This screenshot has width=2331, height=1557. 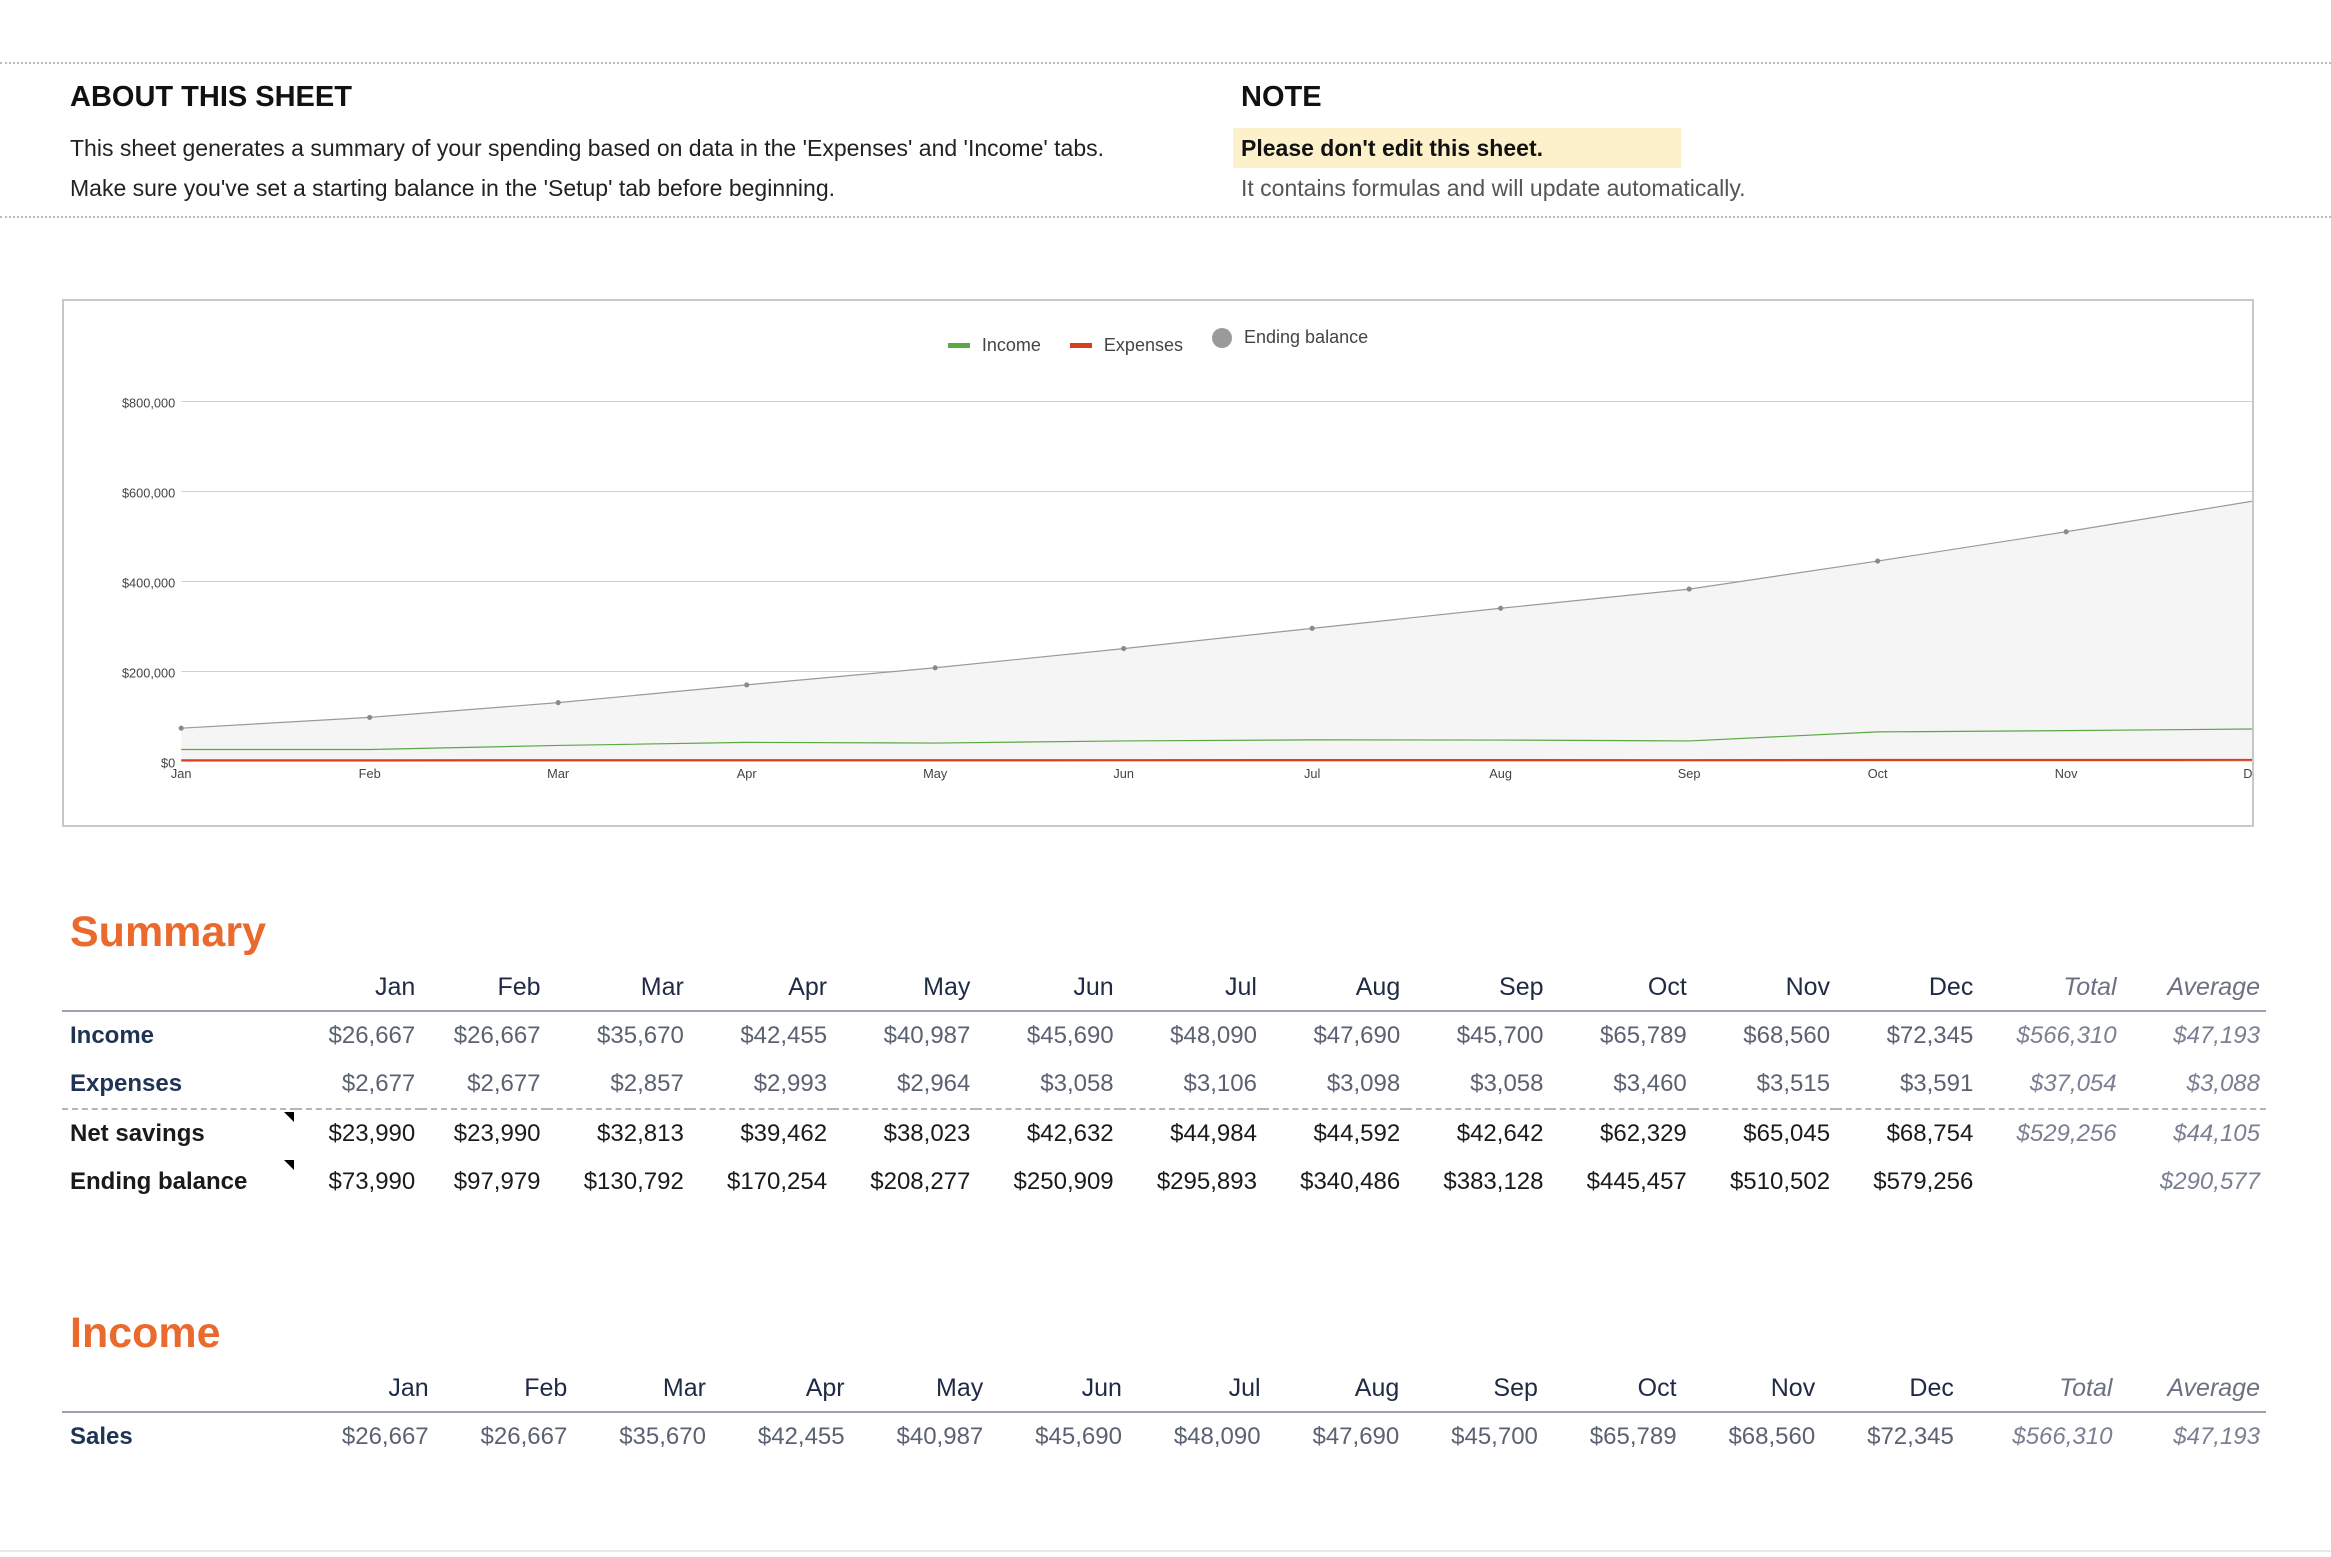 What do you see at coordinates (1793, 1387) in the screenshot?
I see `column-header-nov: Nov` at bounding box center [1793, 1387].